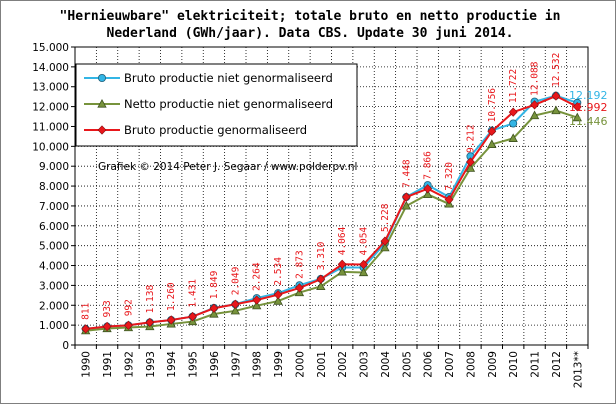 Image resolution: width=616 pixels, height=404 pixels. What do you see at coordinates (150, 299) in the screenshot?
I see `data-label: 1.138` at bounding box center [150, 299].